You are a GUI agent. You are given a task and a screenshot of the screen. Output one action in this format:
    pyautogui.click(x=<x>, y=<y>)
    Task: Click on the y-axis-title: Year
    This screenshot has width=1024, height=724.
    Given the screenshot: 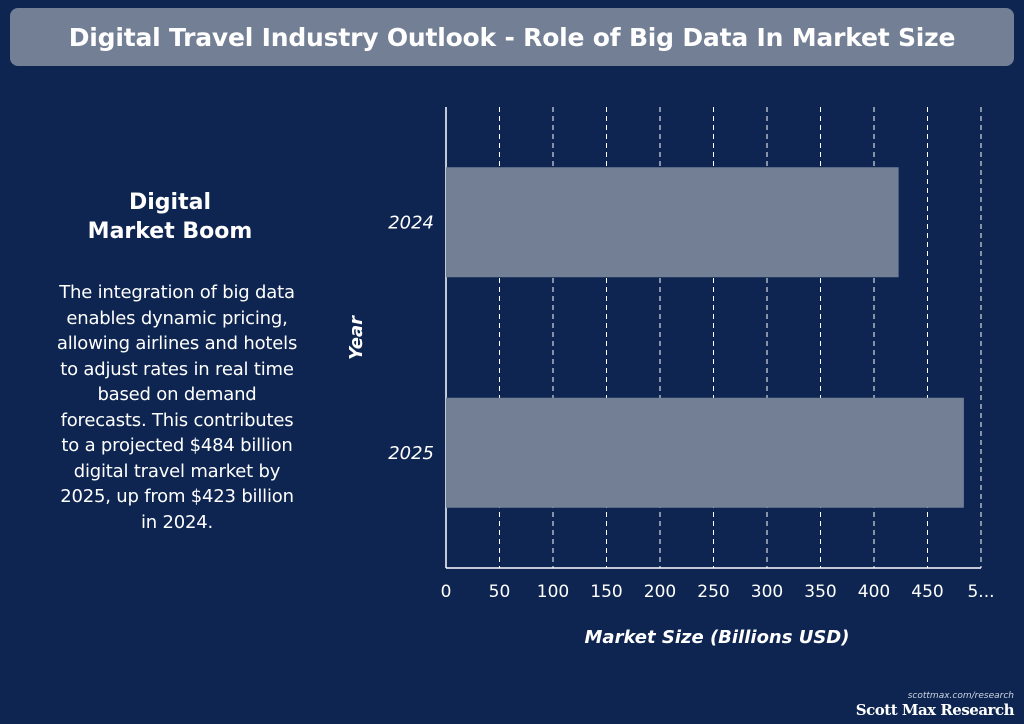 What is the action you would take?
    pyautogui.click(x=356, y=337)
    